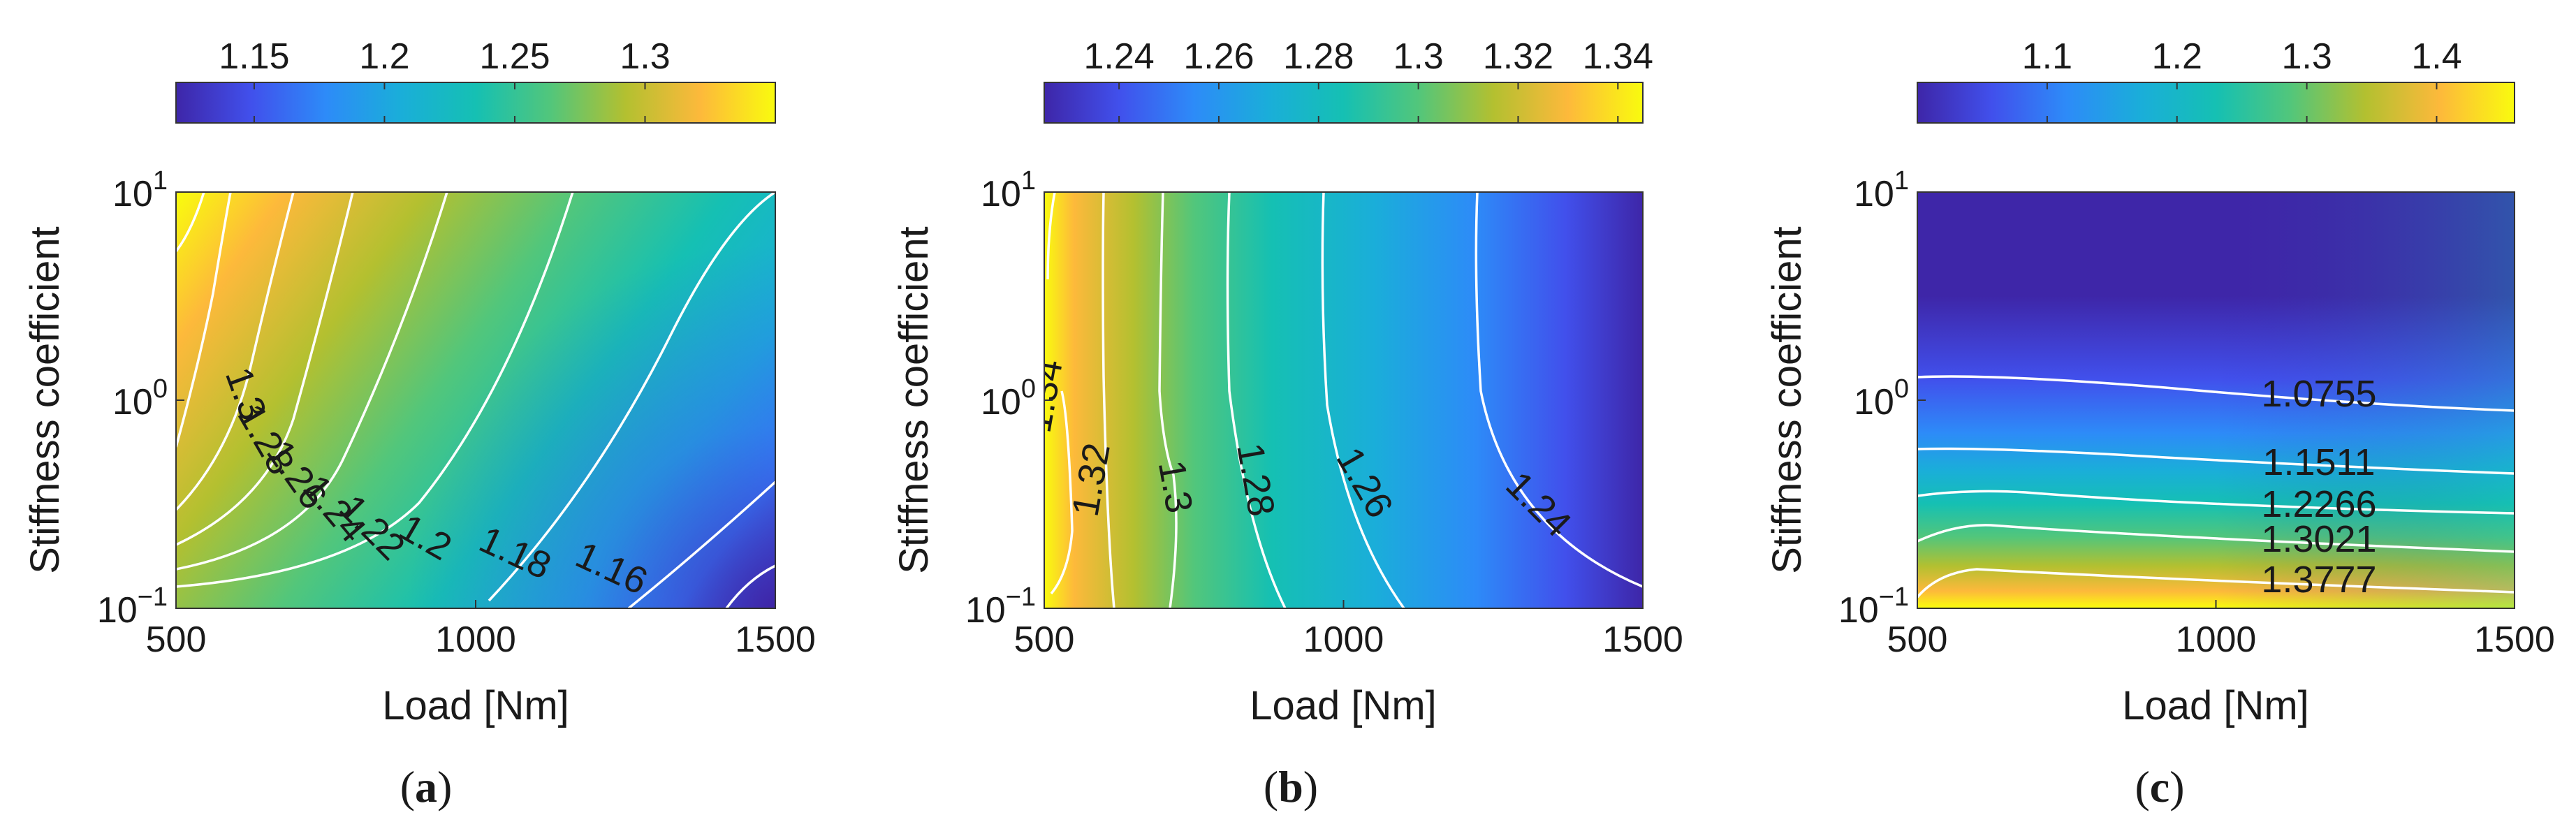 This screenshot has height=829, width=2576. Describe the element at coordinates (476, 103) in the screenshot. I see `colorbar-a` at that location.